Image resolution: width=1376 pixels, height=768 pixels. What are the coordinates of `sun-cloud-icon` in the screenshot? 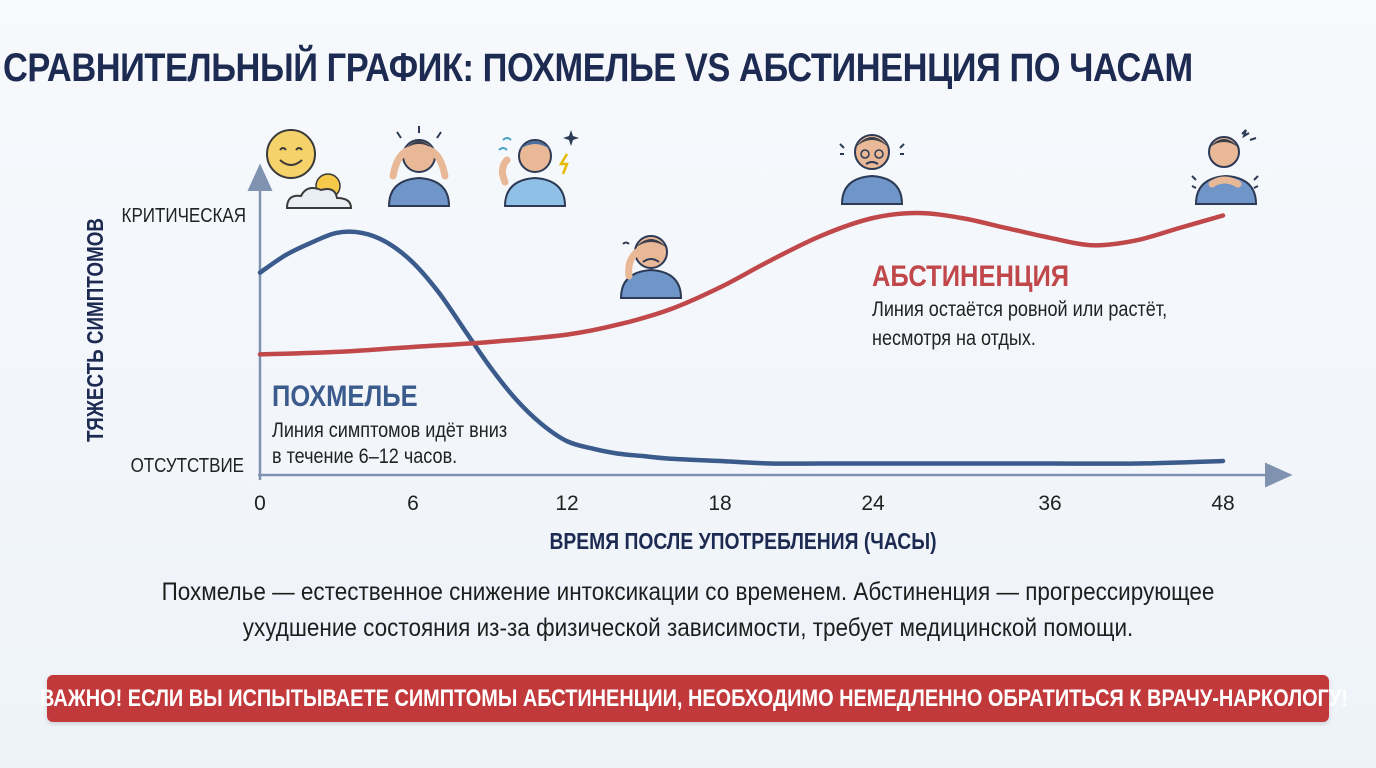 It's located at (309, 169).